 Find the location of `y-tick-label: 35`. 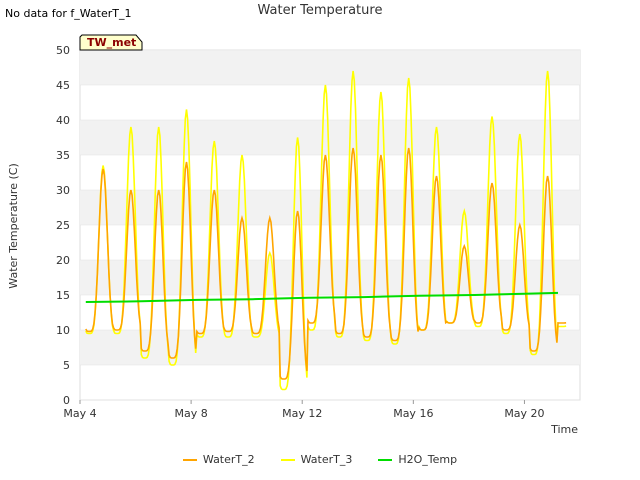

y-tick-label: 35 is located at coordinates (63, 155).